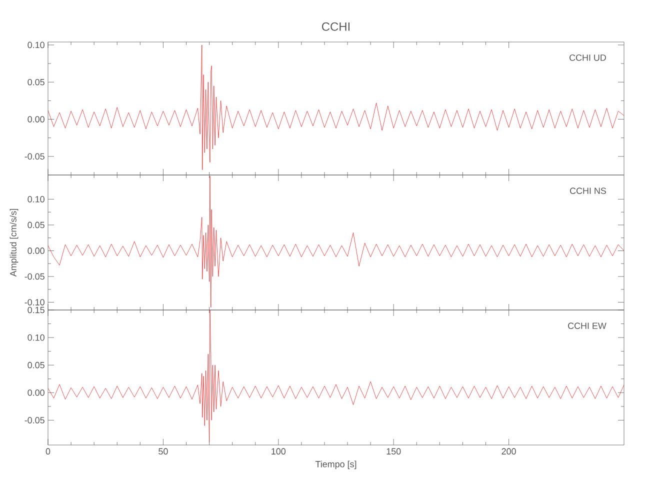 This screenshot has width=650, height=500. Describe the element at coordinates (588, 191) in the screenshot. I see `annotation: CCHI NS` at that location.